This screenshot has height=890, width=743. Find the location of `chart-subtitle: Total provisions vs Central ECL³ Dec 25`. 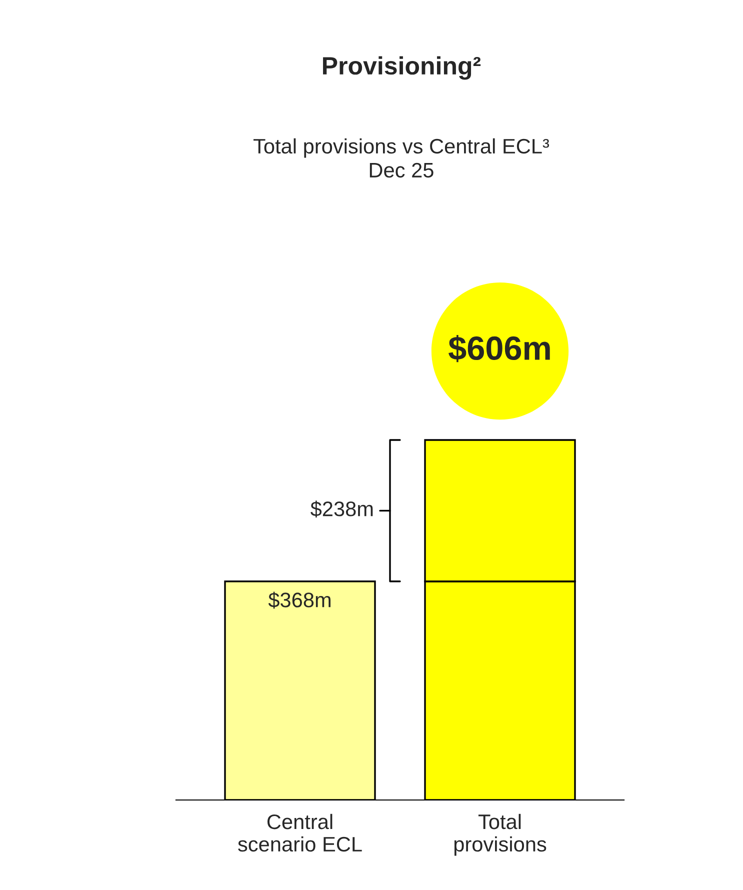

chart-subtitle: Total provisions vs Central ECL³ Dec 25 is located at coordinates (401, 158).